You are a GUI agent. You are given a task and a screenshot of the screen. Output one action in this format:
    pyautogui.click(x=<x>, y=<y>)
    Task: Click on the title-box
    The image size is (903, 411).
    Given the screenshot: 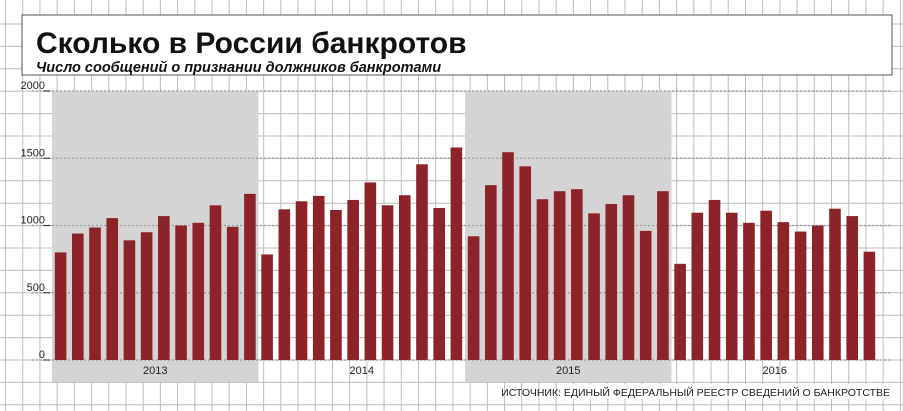 What is the action you would take?
    pyautogui.click(x=457, y=45)
    